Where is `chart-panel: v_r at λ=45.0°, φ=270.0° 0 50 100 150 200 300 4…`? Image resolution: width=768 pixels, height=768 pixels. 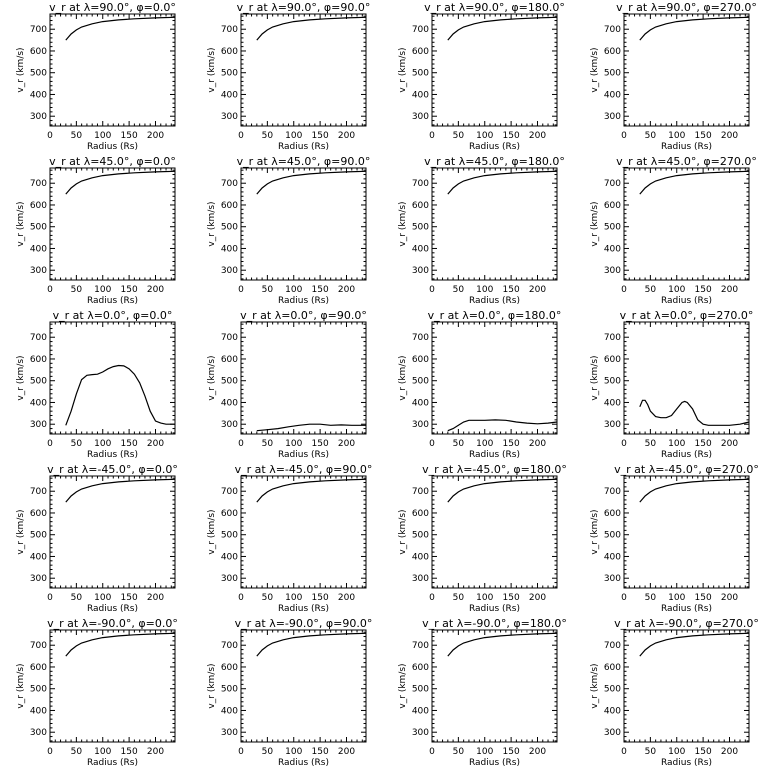 chart-panel: v_r at λ=45.0°, φ=270.0° 0 50 100 150 200 300 4… is located at coordinates (673, 230).